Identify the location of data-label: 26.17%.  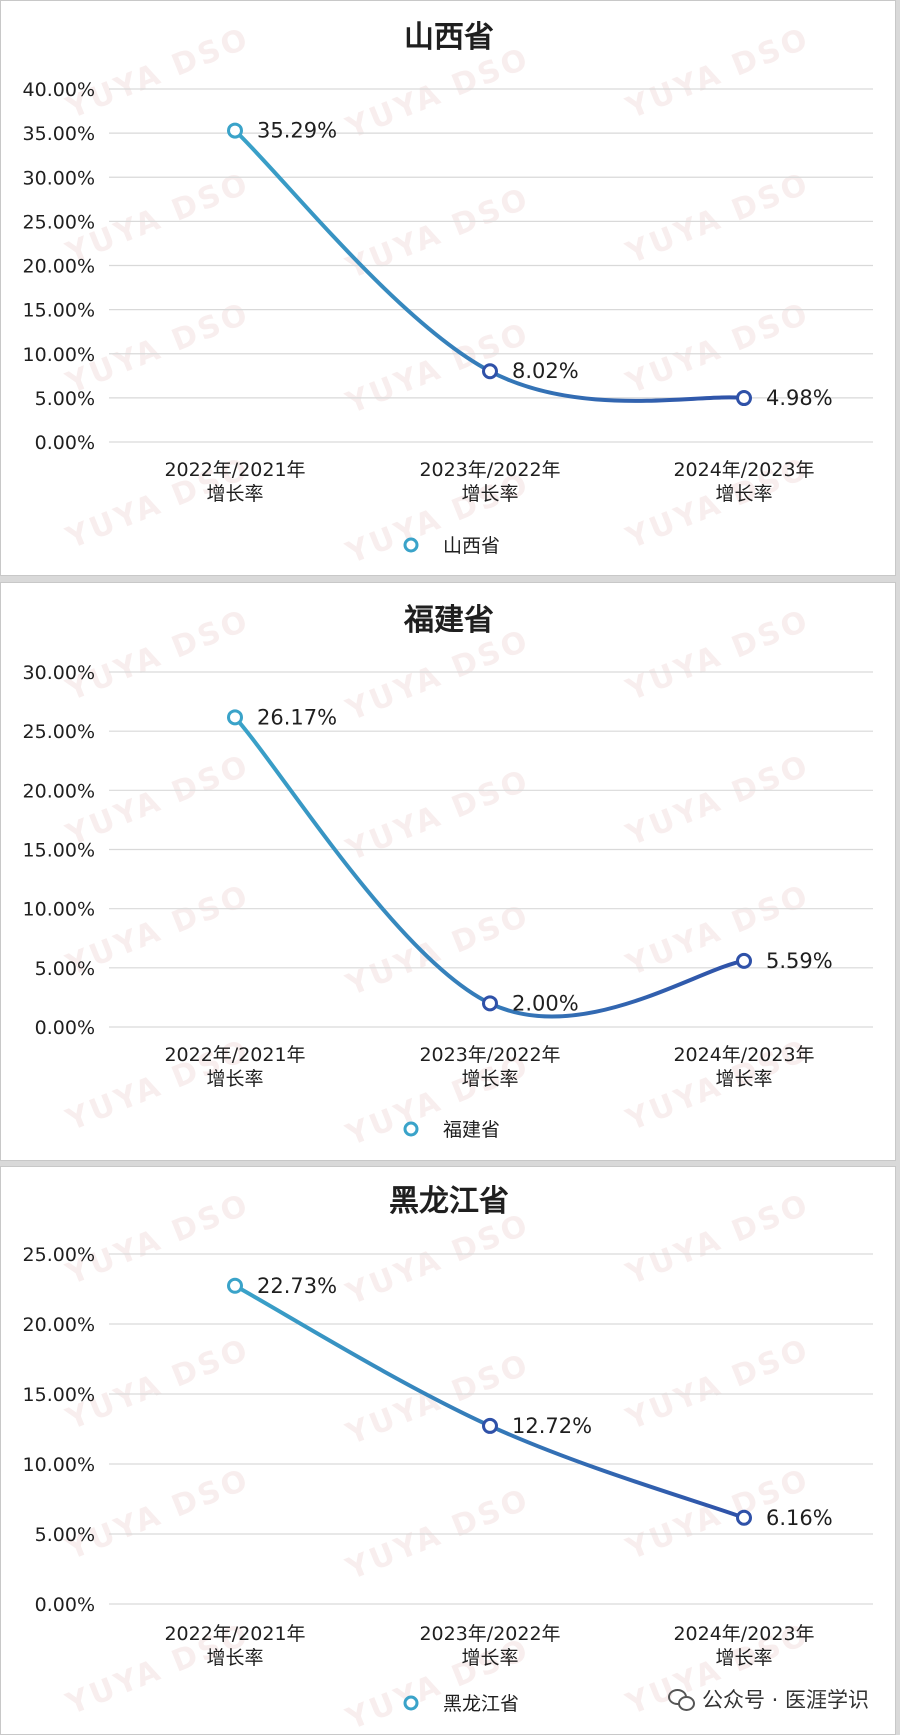
(297, 717).